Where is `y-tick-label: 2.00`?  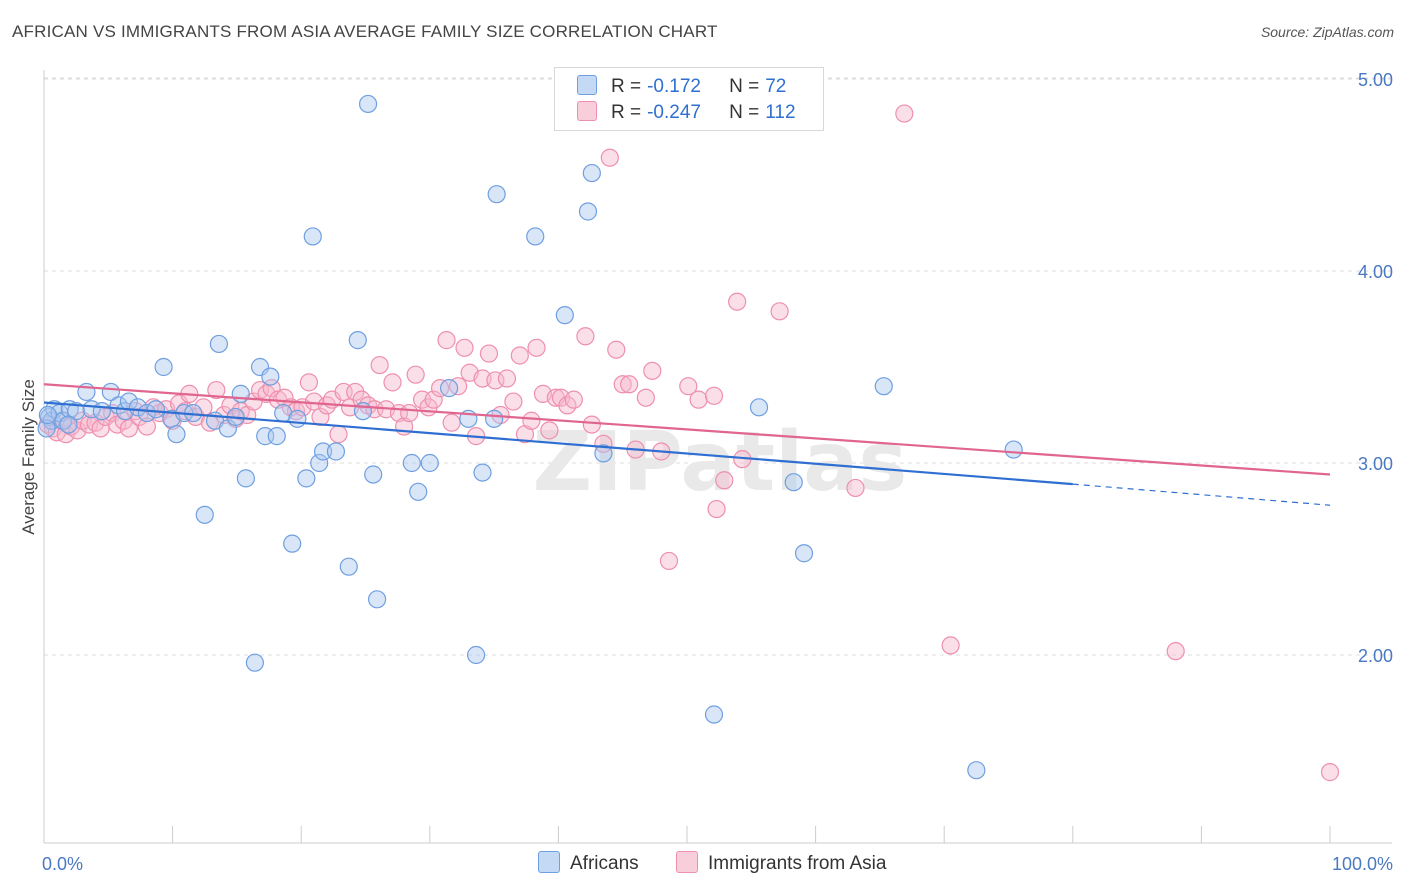
y-tick-label: 2.00 is located at coordinates (1375, 656).